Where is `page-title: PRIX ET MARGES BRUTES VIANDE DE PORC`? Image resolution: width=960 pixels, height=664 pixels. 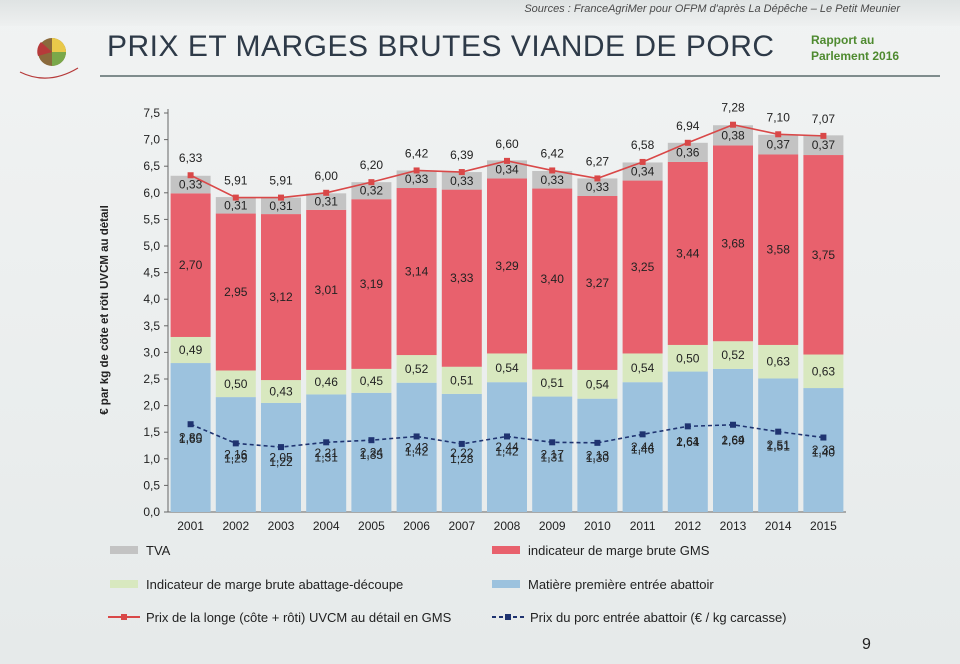 page-title: PRIX ET MARGES BRUTES VIANDE DE PORC is located at coordinates (441, 46).